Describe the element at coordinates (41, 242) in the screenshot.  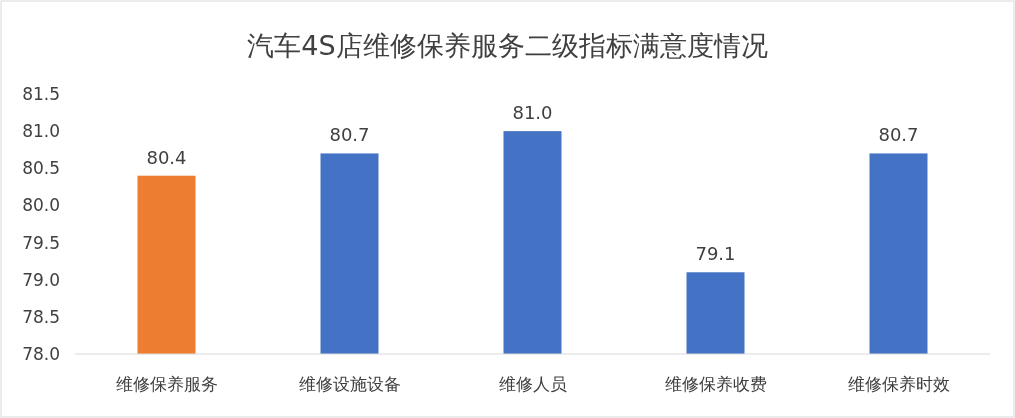
I see `y-tick-label: 79.5` at that location.